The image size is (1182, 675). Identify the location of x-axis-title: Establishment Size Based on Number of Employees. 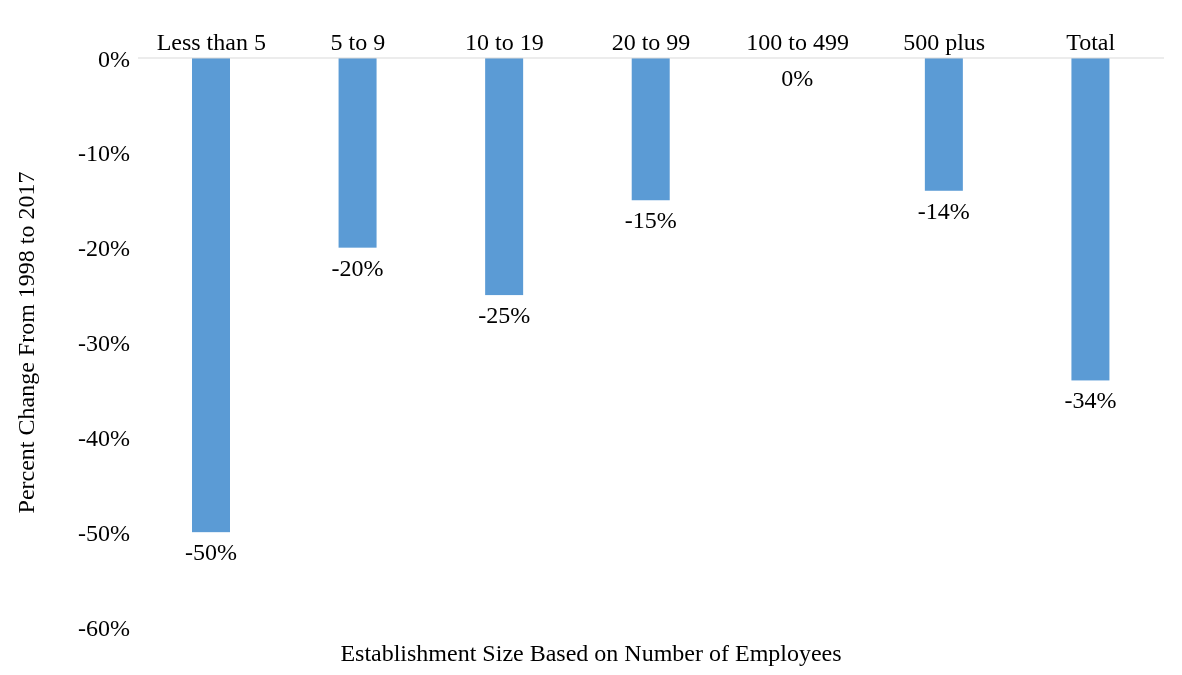
(591, 653).